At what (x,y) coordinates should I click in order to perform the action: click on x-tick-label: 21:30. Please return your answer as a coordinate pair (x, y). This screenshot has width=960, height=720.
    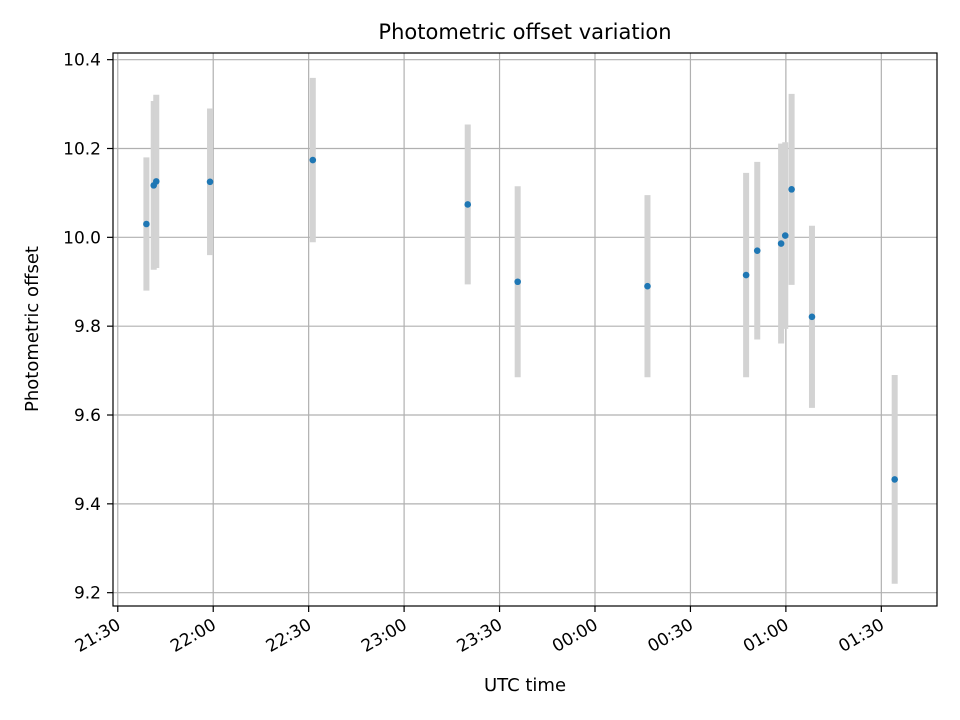
    Looking at the image, I should click on (98, 636).